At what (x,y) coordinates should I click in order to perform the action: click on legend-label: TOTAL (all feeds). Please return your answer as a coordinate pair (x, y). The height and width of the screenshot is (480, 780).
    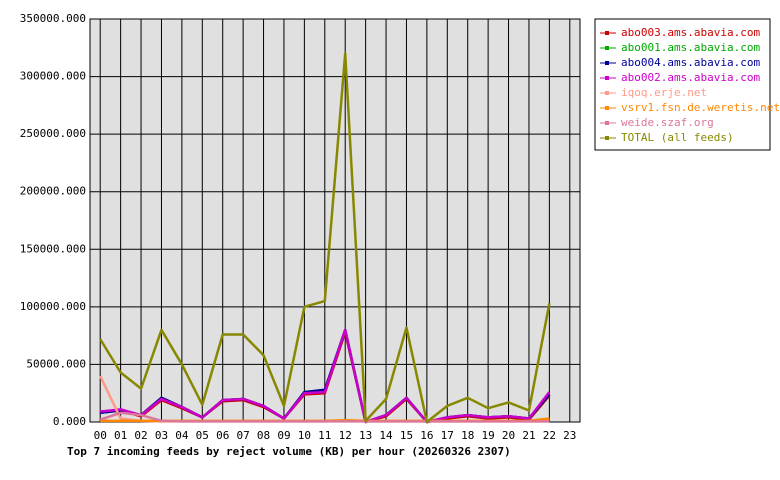
    Looking at the image, I should click on (677, 137).